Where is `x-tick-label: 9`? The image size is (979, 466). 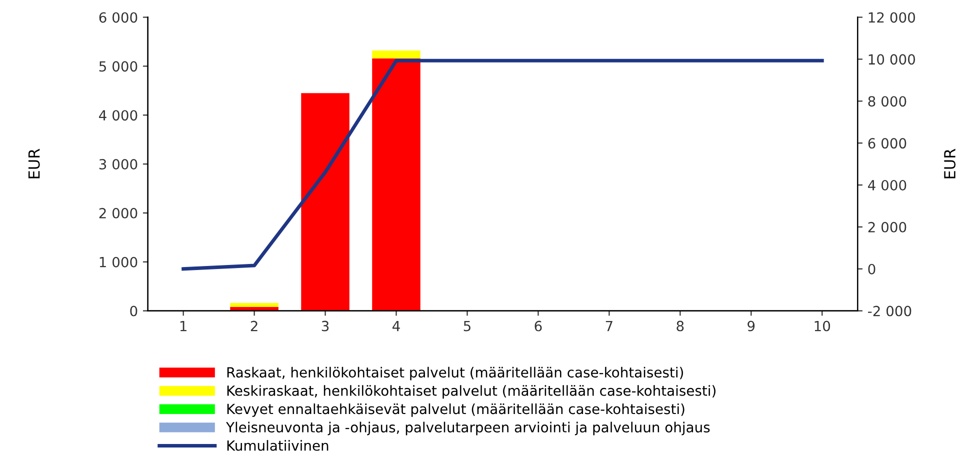
x-tick-label: 9 is located at coordinates (751, 326).